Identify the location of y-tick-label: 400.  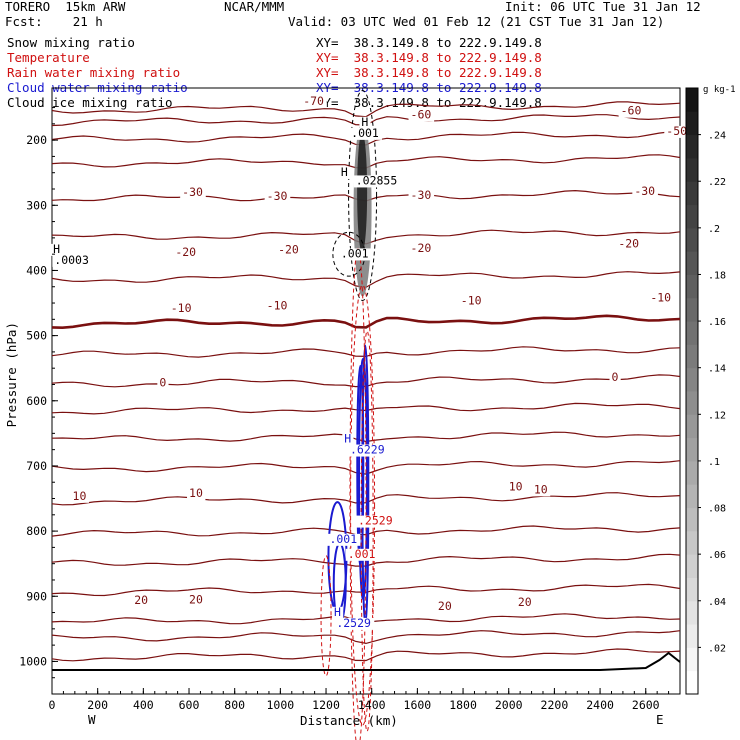
(36, 270).